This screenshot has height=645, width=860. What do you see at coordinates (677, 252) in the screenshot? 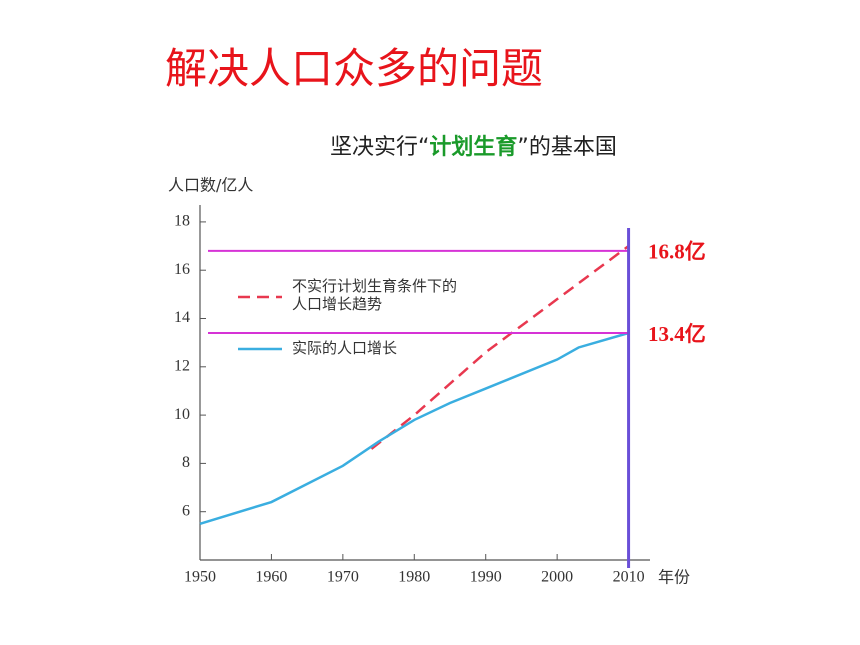
I see `reference-label: 16.8亿` at bounding box center [677, 252].